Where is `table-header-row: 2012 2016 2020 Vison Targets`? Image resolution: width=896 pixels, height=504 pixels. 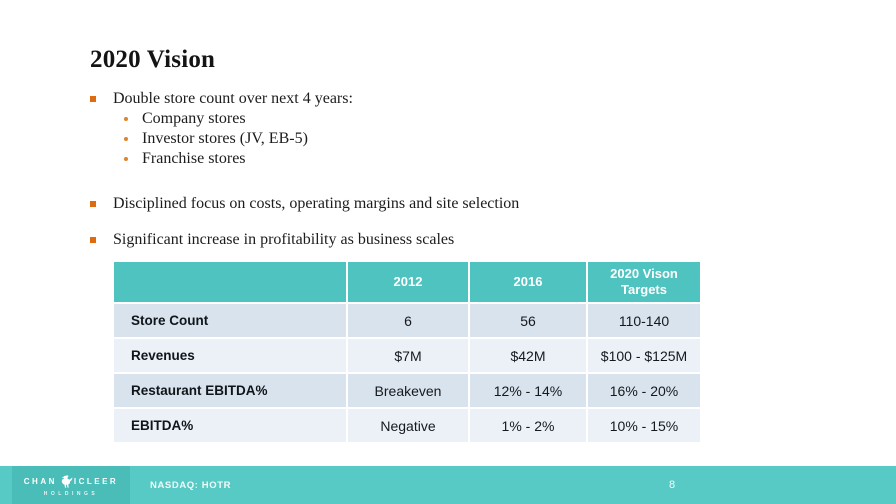 table-header-row: 2012 2016 2020 Vison Targets is located at coordinates (407, 282).